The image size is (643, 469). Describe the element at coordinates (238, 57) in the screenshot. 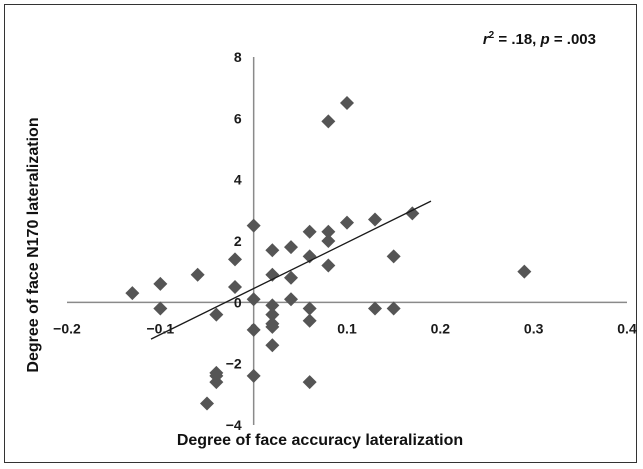

I see `y-tick-label: 8` at that location.